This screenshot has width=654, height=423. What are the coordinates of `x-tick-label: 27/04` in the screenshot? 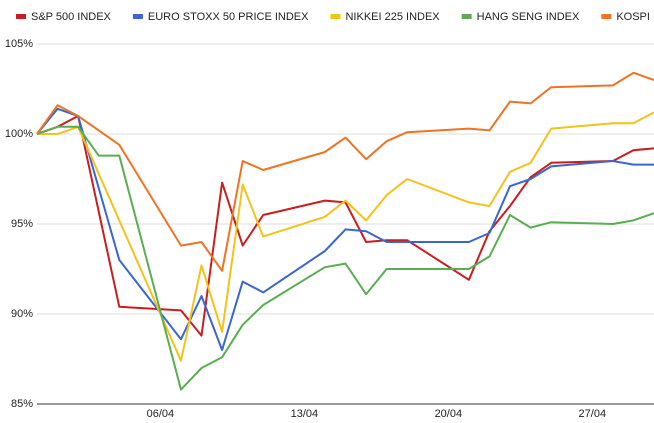 It's located at (593, 414).